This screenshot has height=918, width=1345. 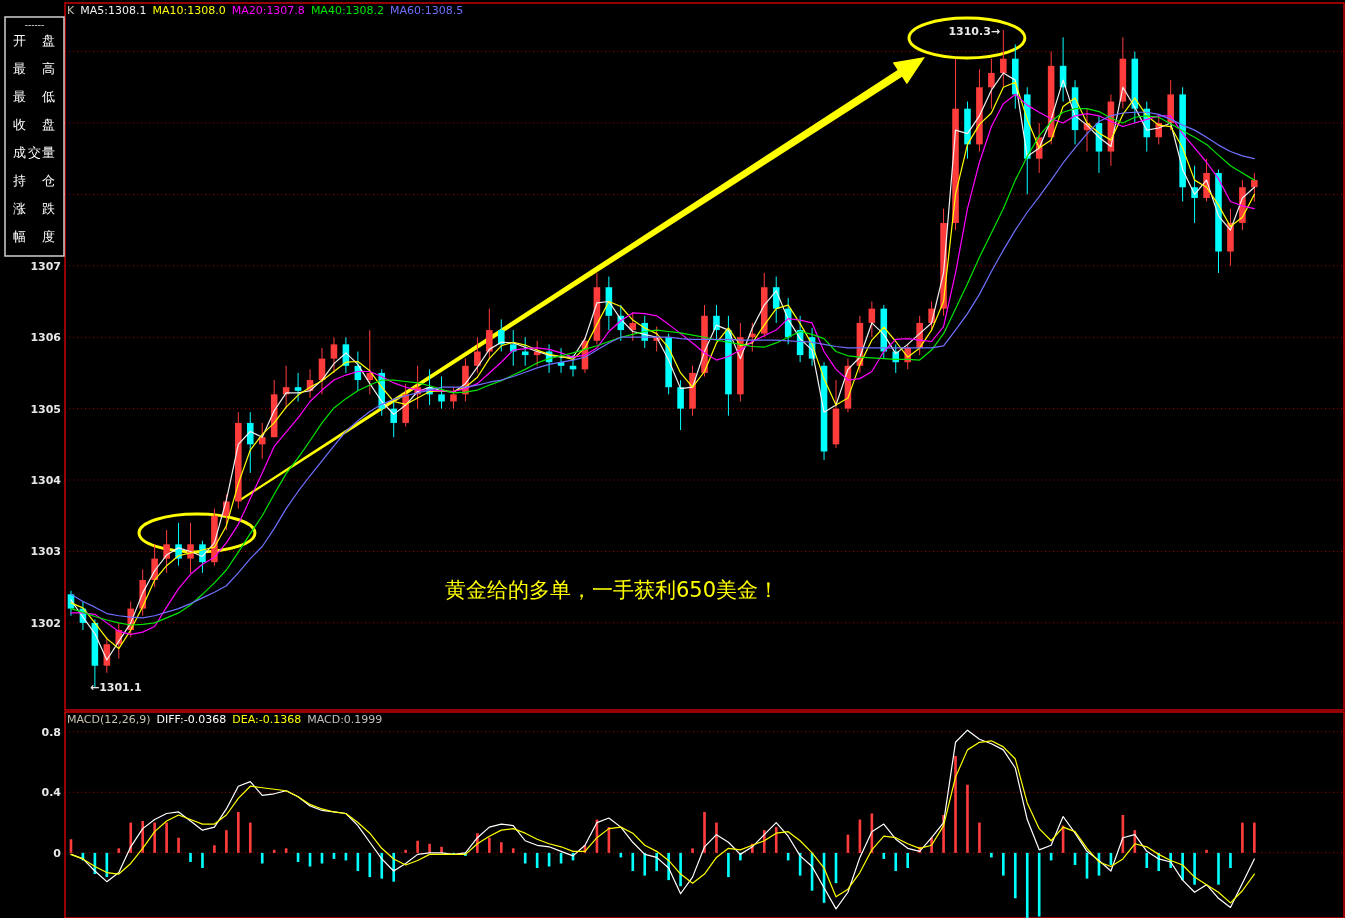 I want to click on legend: MACD(12,26,9) DIFF:-0.0368 DEA:-0.1368, so click(x=184, y=719).